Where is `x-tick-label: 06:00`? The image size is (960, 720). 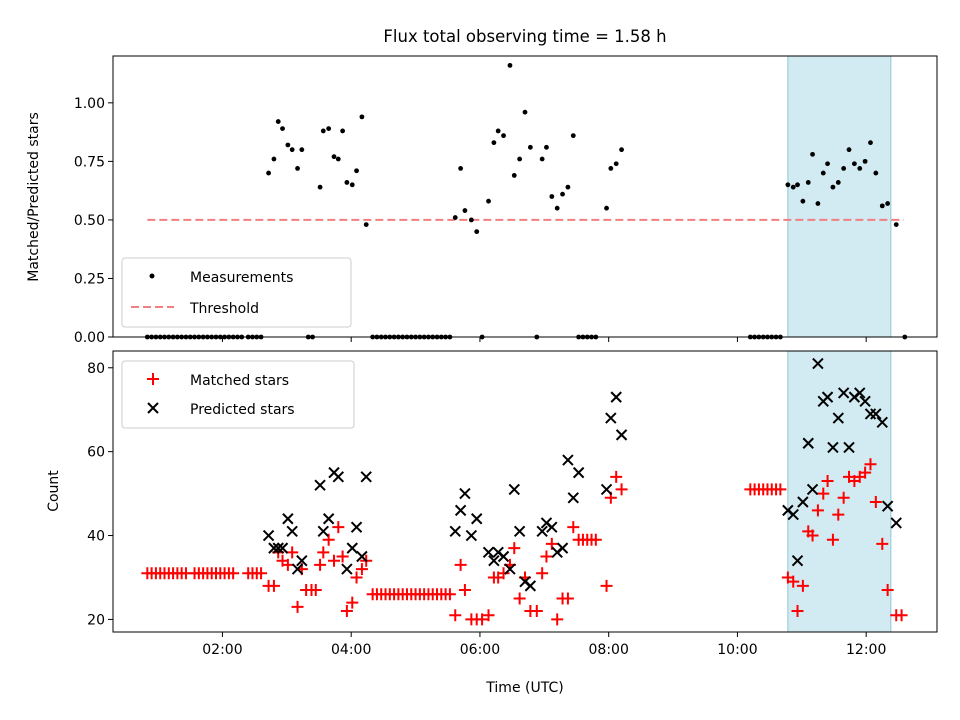 x-tick-label: 06:00 is located at coordinates (480, 650).